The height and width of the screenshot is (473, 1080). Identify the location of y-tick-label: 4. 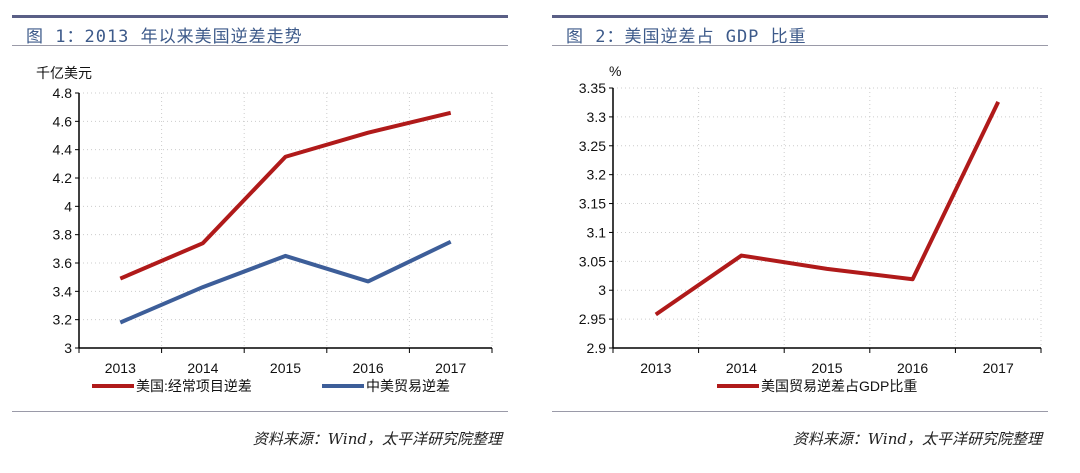
(68, 206).